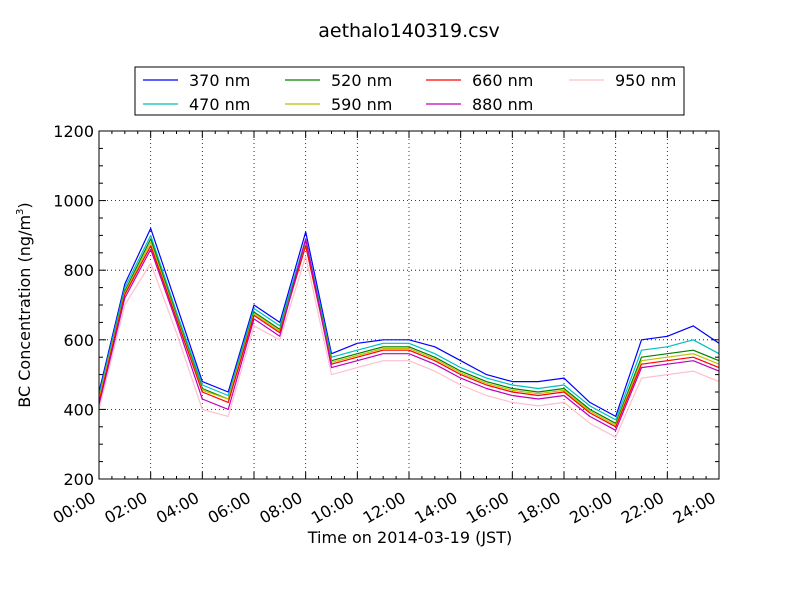 Image resolution: width=800 pixels, height=600 pixels. What do you see at coordinates (361, 104) in the screenshot?
I see `legend-label: 590 nm` at bounding box center [361, 104].